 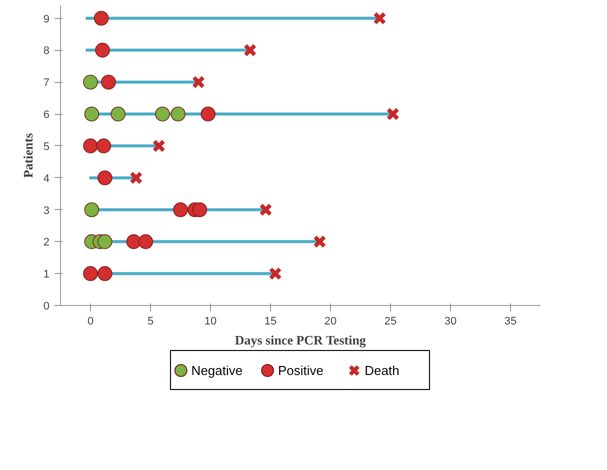 What do you see at coordinates (382, 370) in the screenshot?
I see `legend-label: Death` at bounding box center [382, 370].